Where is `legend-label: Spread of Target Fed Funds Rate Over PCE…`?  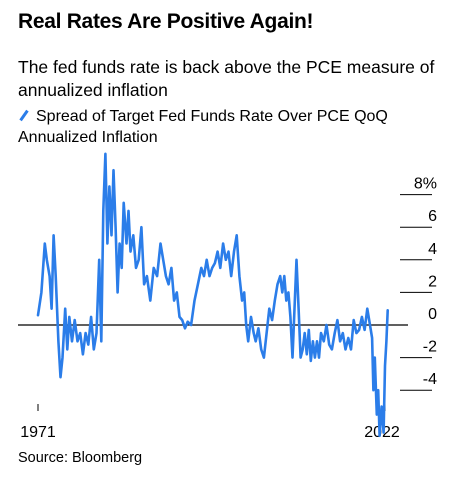 legend-label: Spread of Target Fed Funds Rate Over PCE… is located at coordinates (203, 127).